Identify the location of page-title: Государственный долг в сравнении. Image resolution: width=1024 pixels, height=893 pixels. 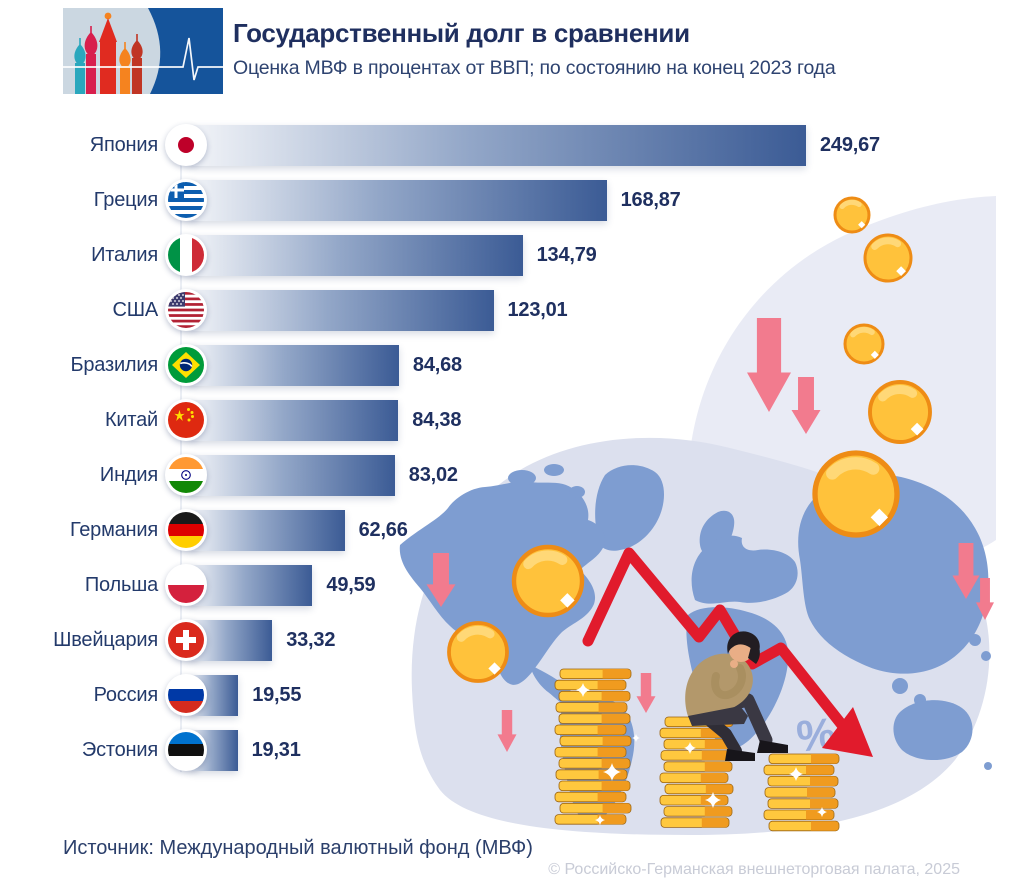
(461, 33).